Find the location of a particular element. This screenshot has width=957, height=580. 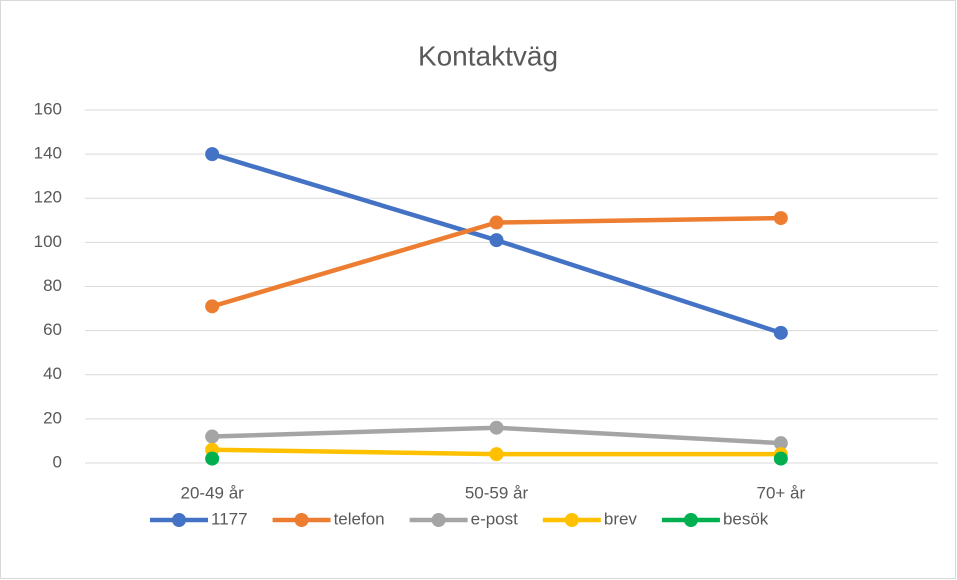

legend-label: 1177 is located at coordinates (229, 518).